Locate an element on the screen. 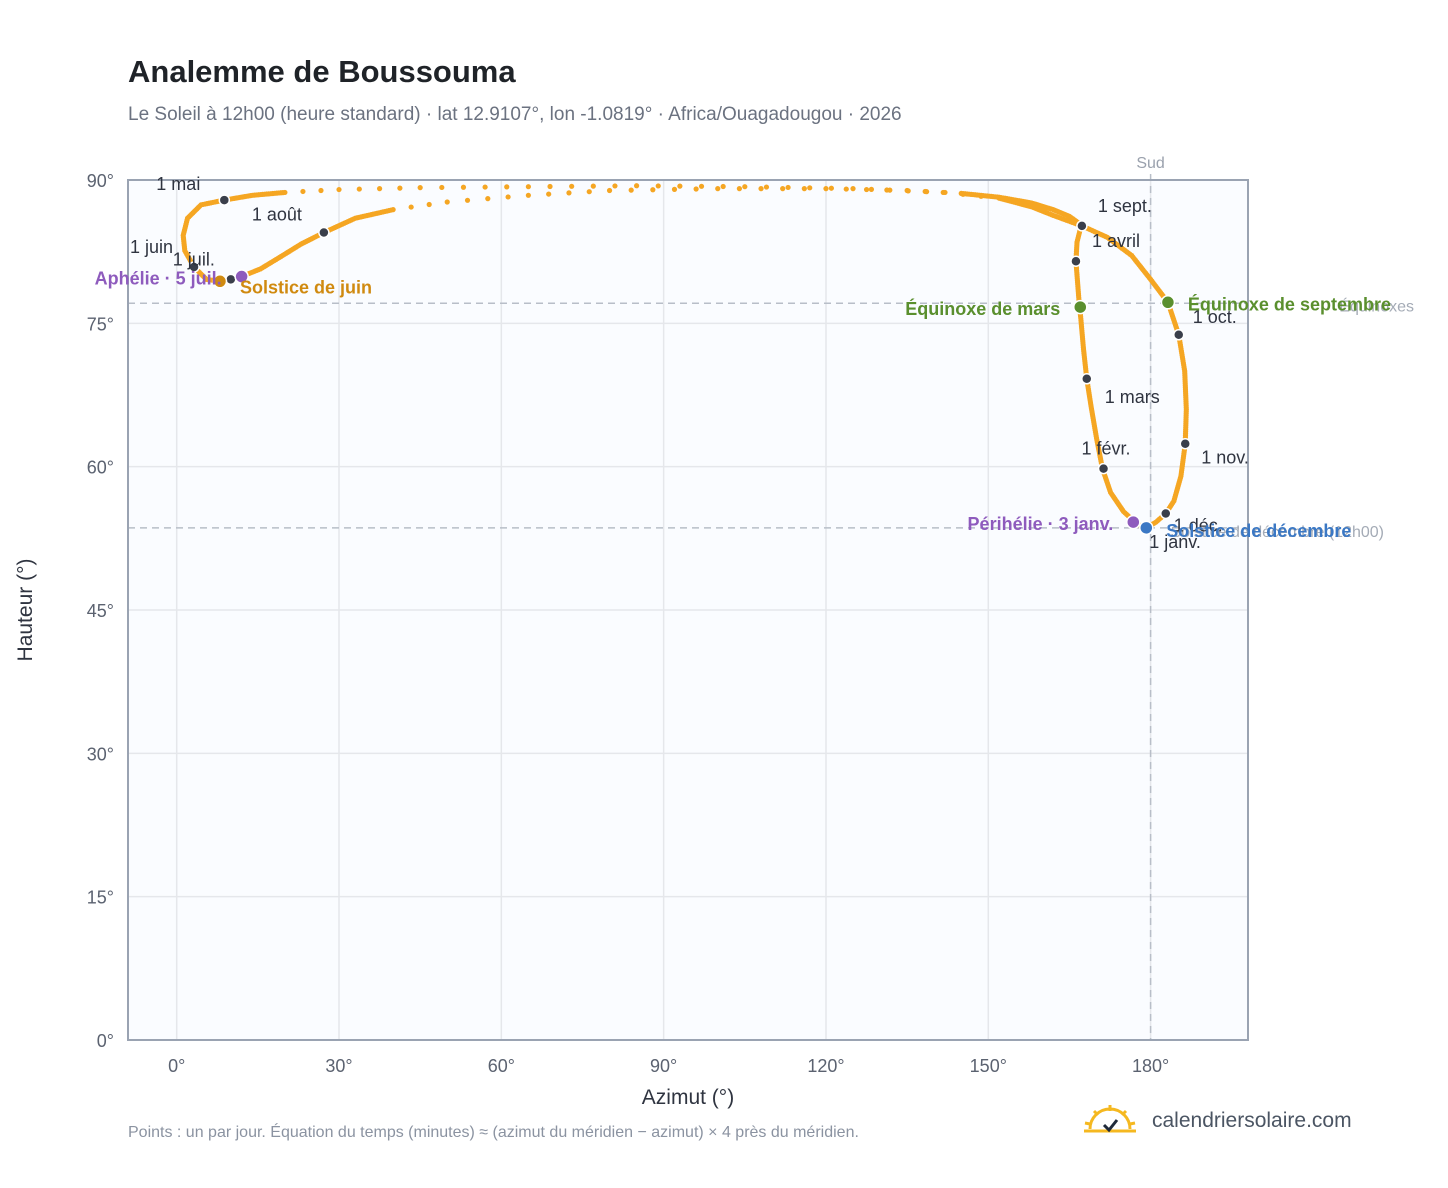  brand: calendriersolaire.com is located at coordinates (1217, 1121).